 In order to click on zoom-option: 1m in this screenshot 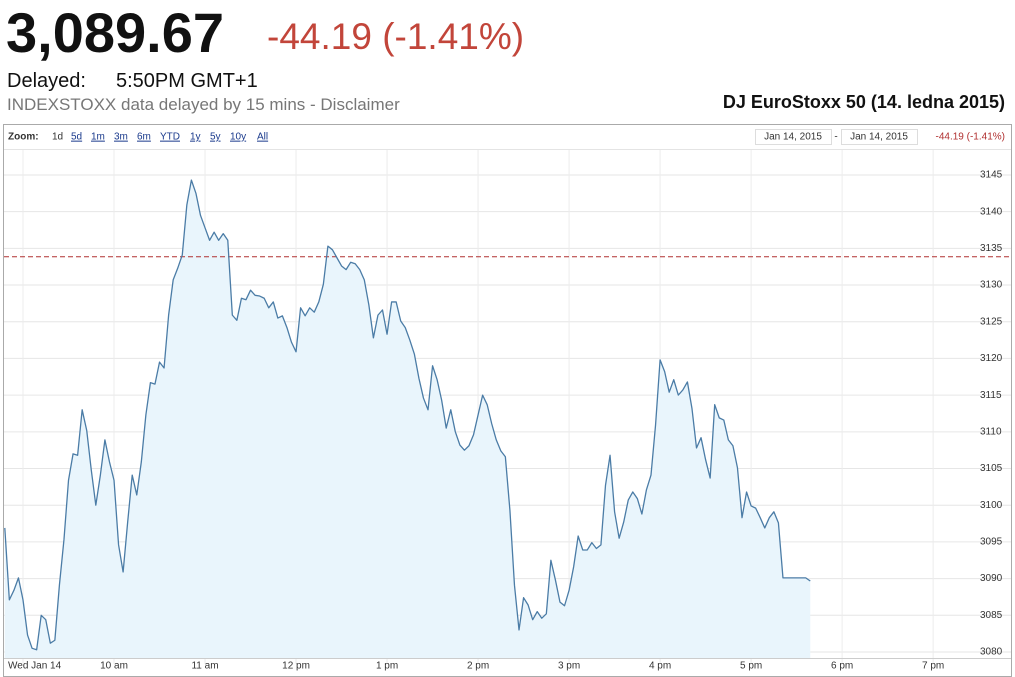, I will do `click(98, 137)`.